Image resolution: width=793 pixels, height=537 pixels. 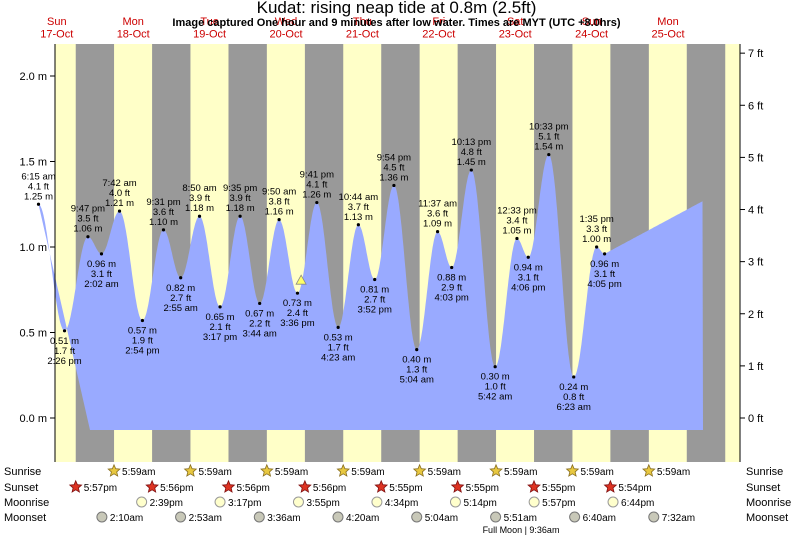 I want to click on extreme-label: 2.1 ft, so click(x=219, y=327).